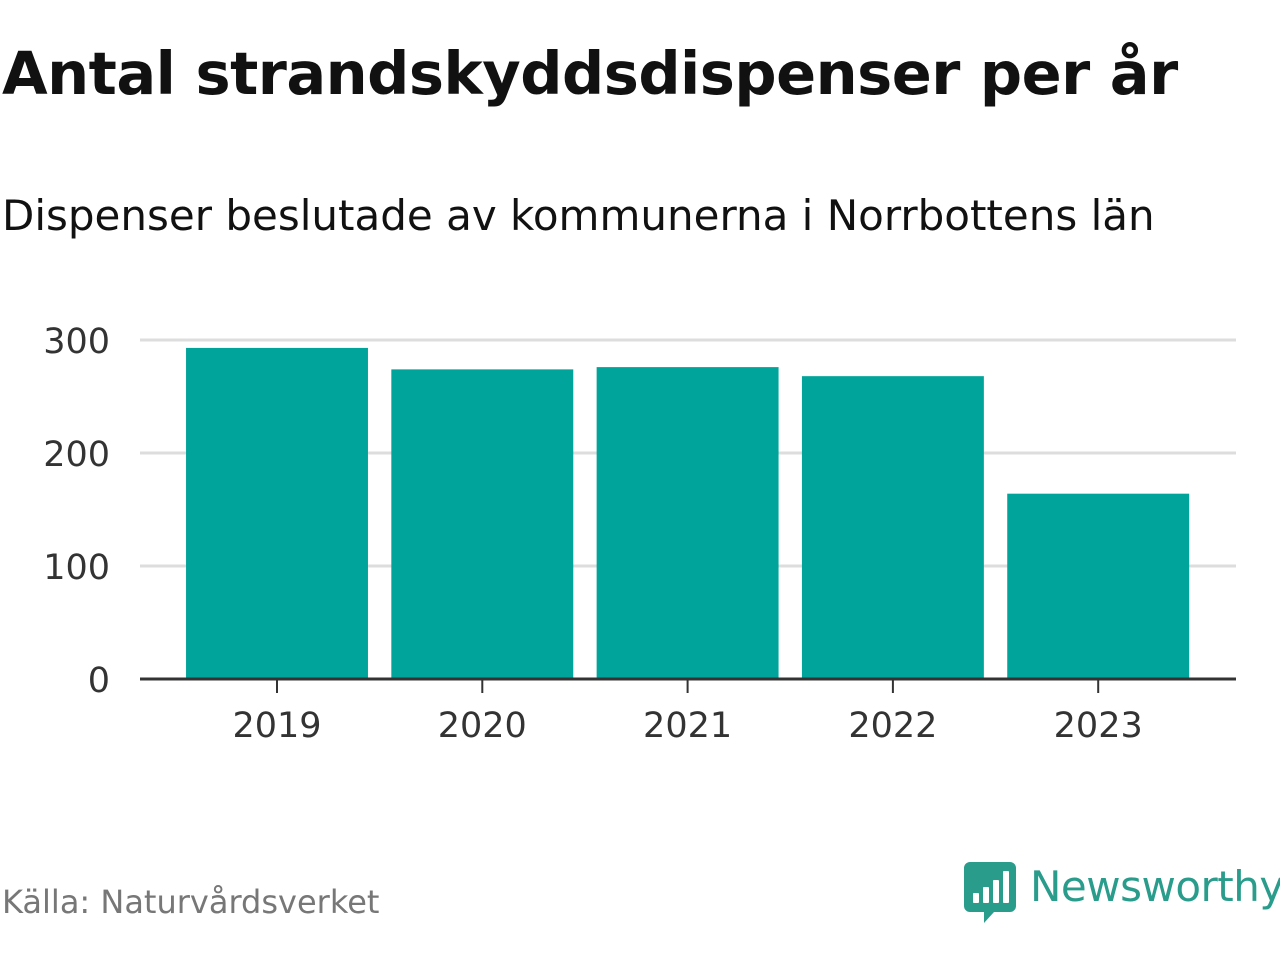 The image size is (1280, 960). Describe the element at coordinates (1155, 886) in the screenshot. I see `brand-name: Newsworthy` at that location.